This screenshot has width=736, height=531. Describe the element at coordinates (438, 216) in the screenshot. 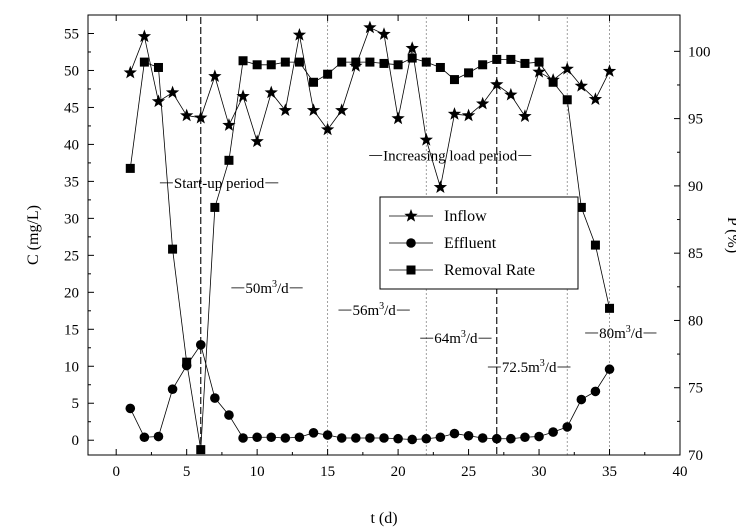

I see `legend-entry: Inflow` at that location.